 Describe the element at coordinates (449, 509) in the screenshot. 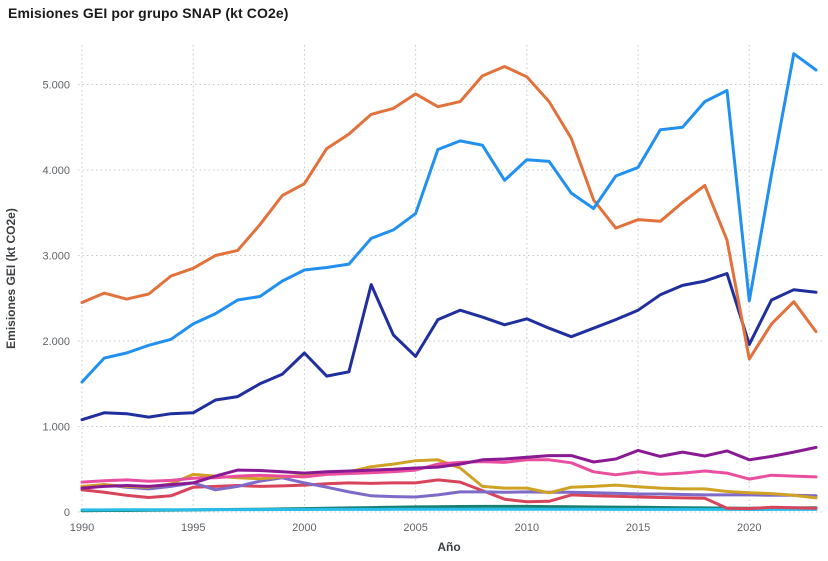

I see `series-line-cyan` at that location.